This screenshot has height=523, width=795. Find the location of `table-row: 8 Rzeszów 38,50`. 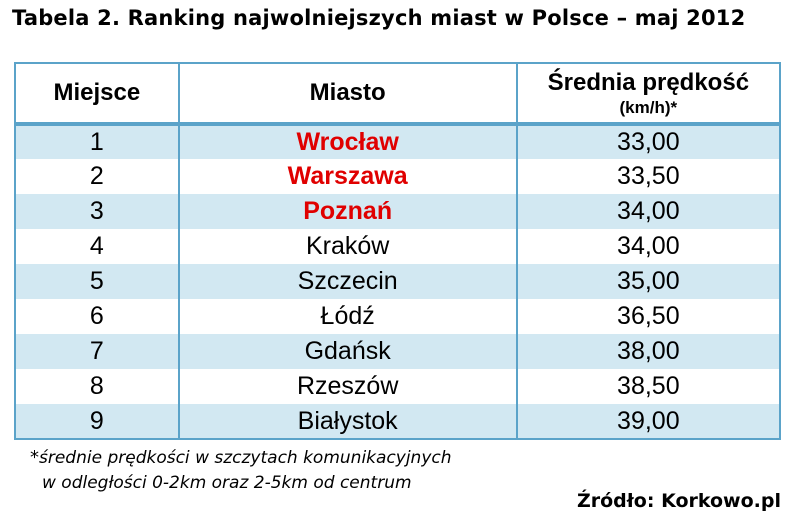

table-row: 8 Rzeszów 38,50 is located at coordinates (398, 386).